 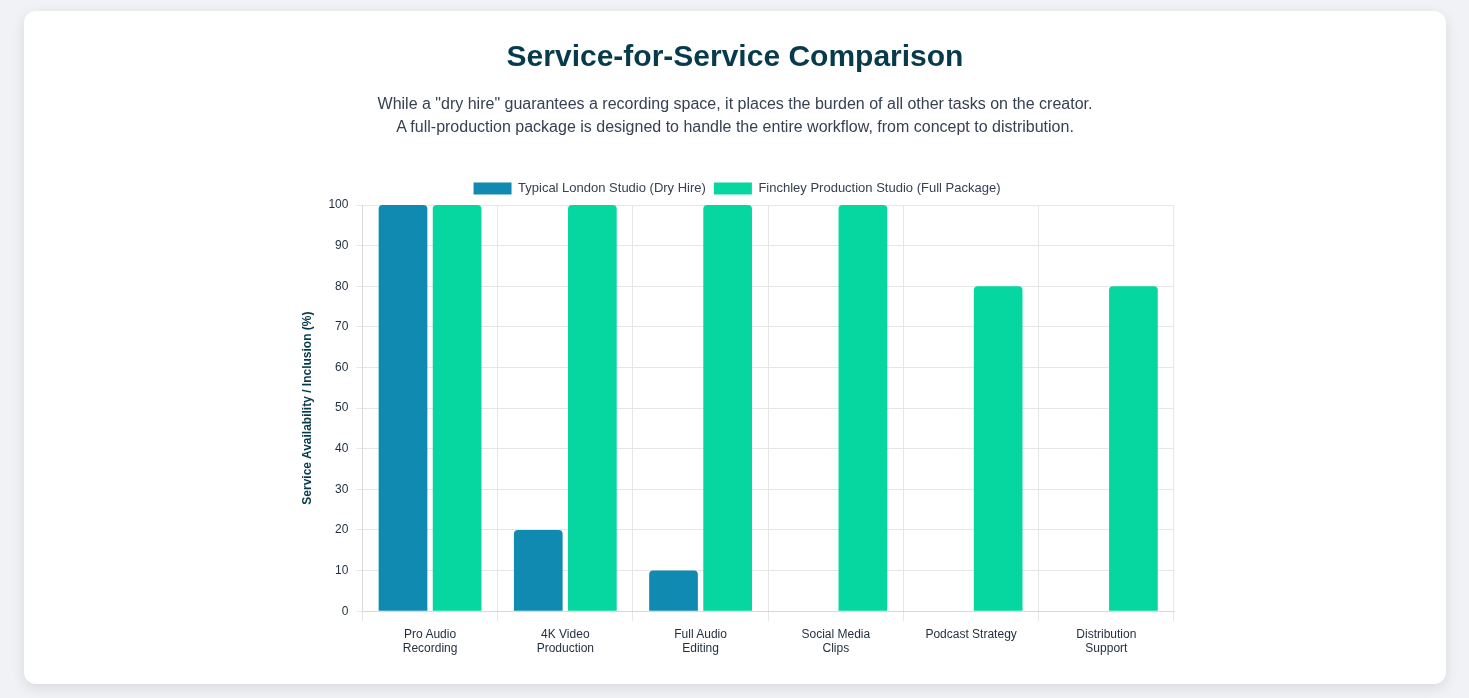 I want to click on legend-label: Finchley Production Studio (Full Package), so click(x=879, y=188).